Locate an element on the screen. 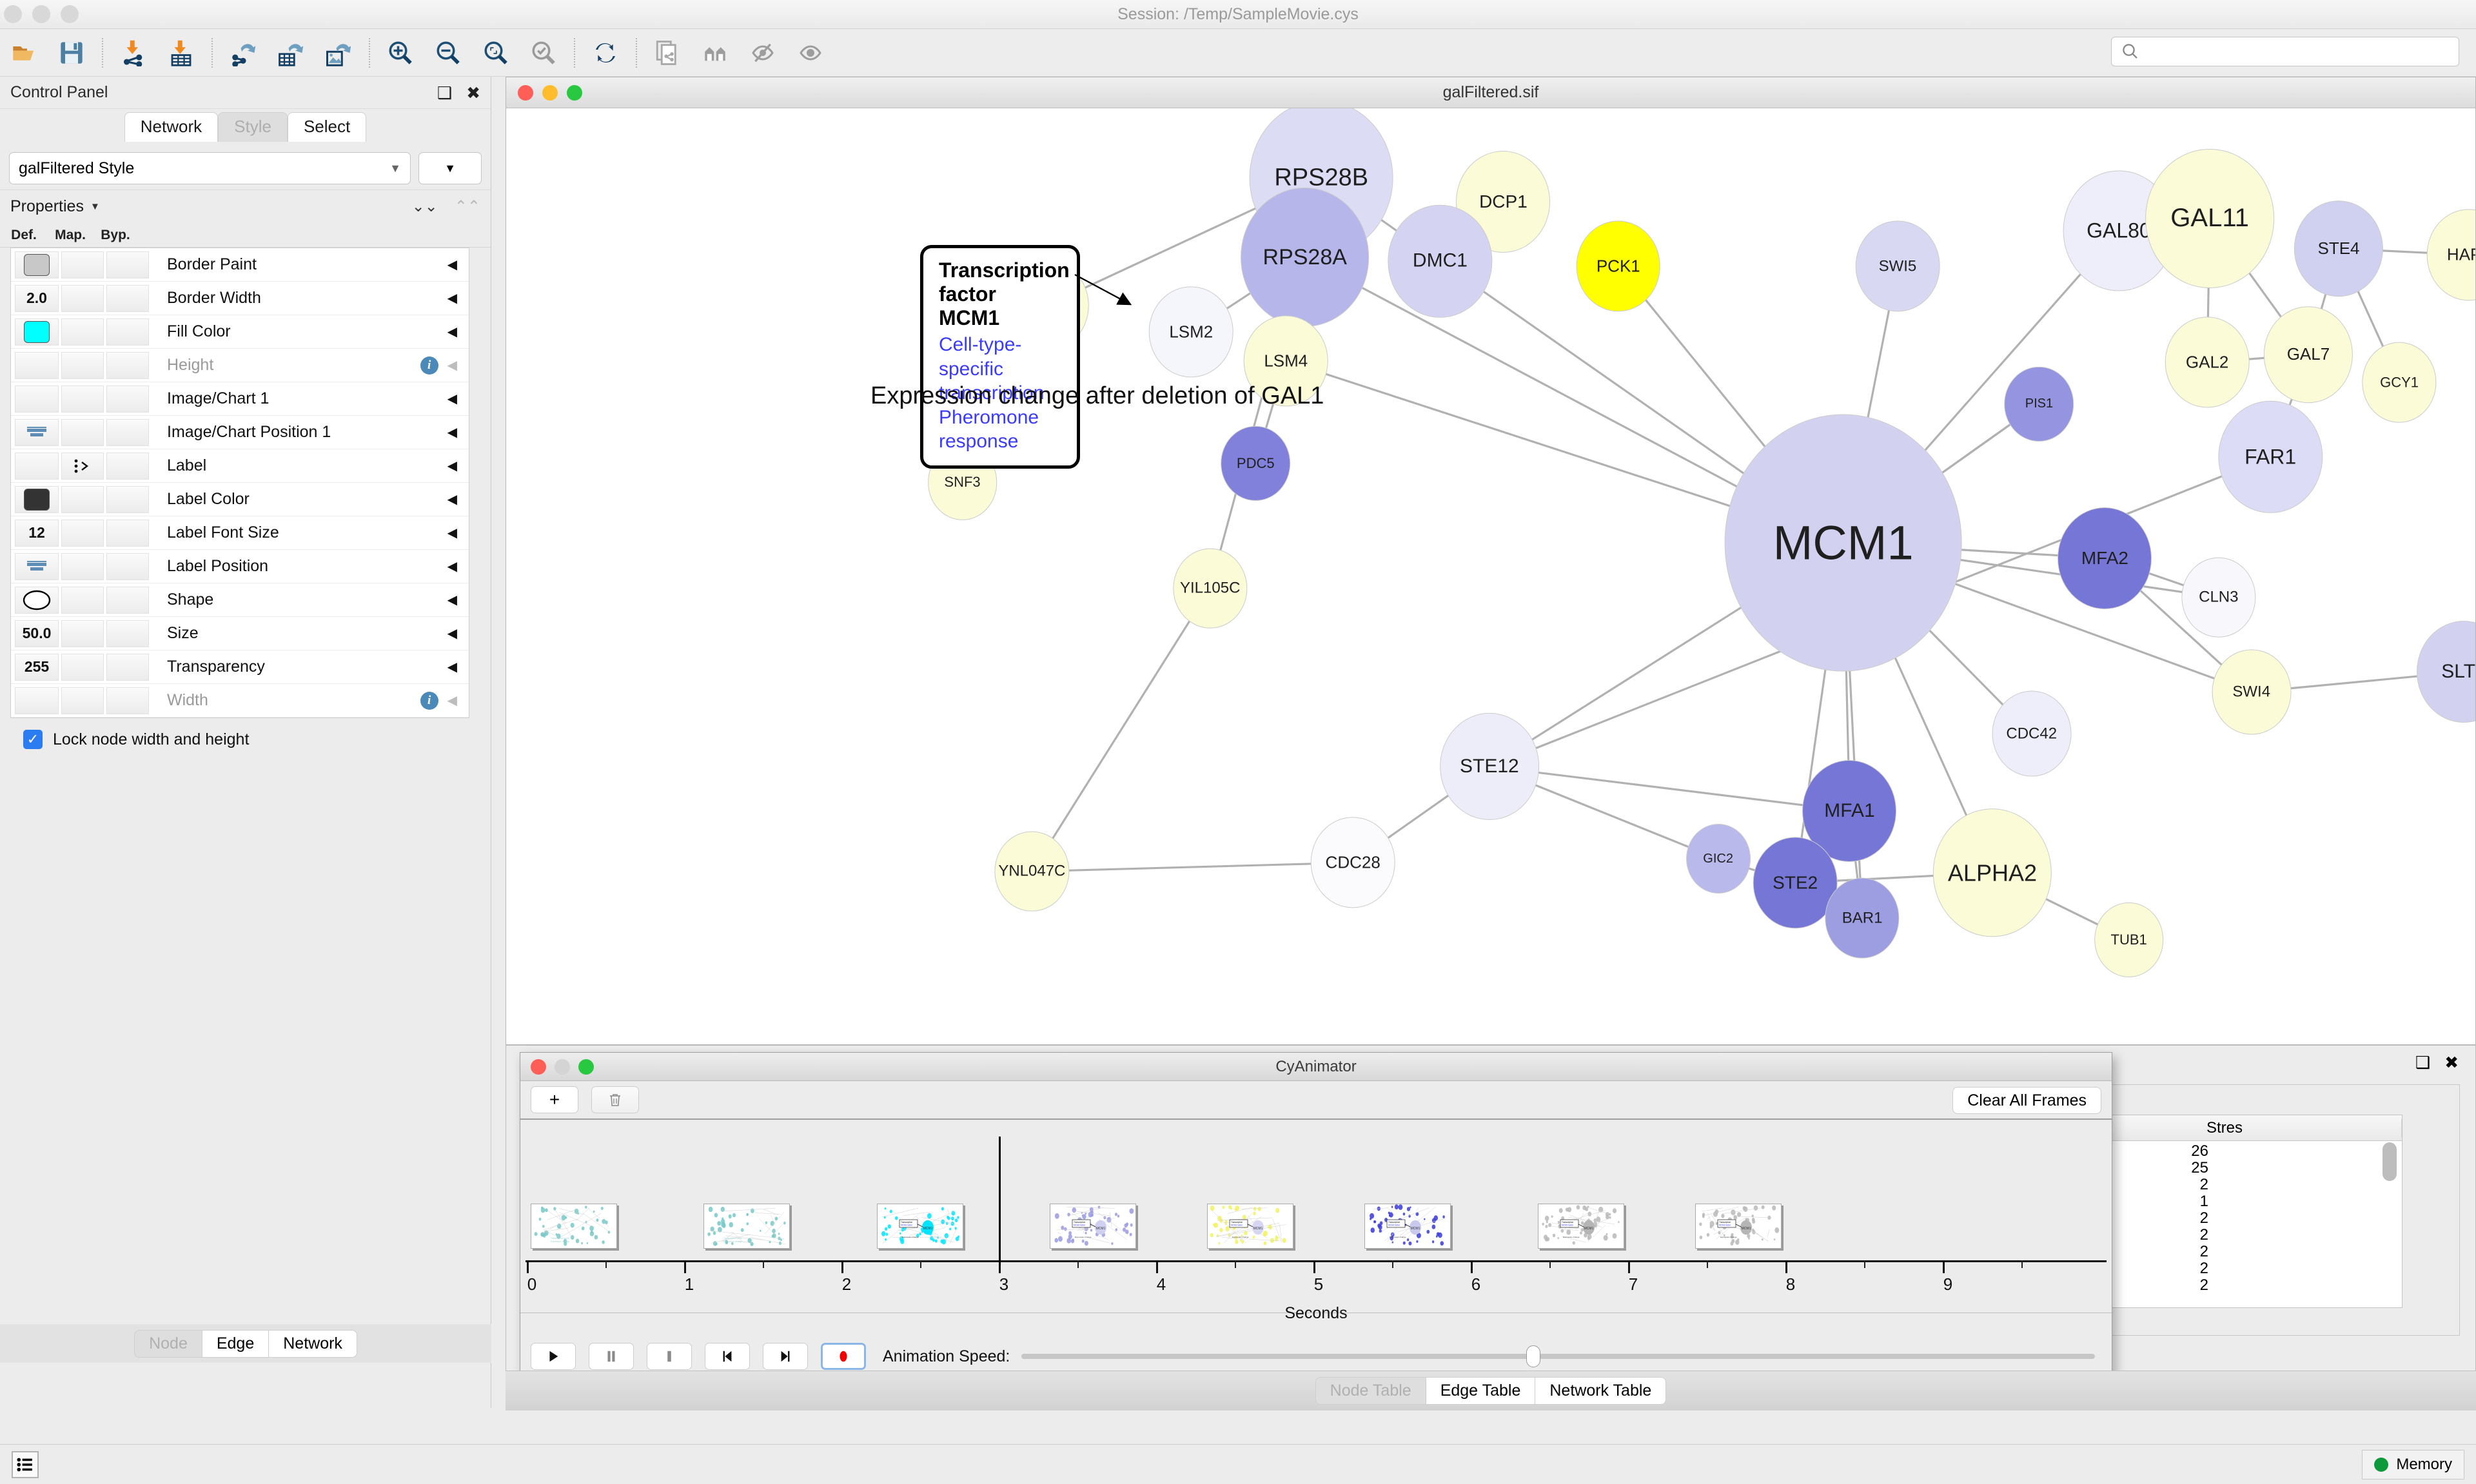 Image resolution: width=2476 pixels, height=1484 pixels. save-session-icon is located at coordinates (71, 53).